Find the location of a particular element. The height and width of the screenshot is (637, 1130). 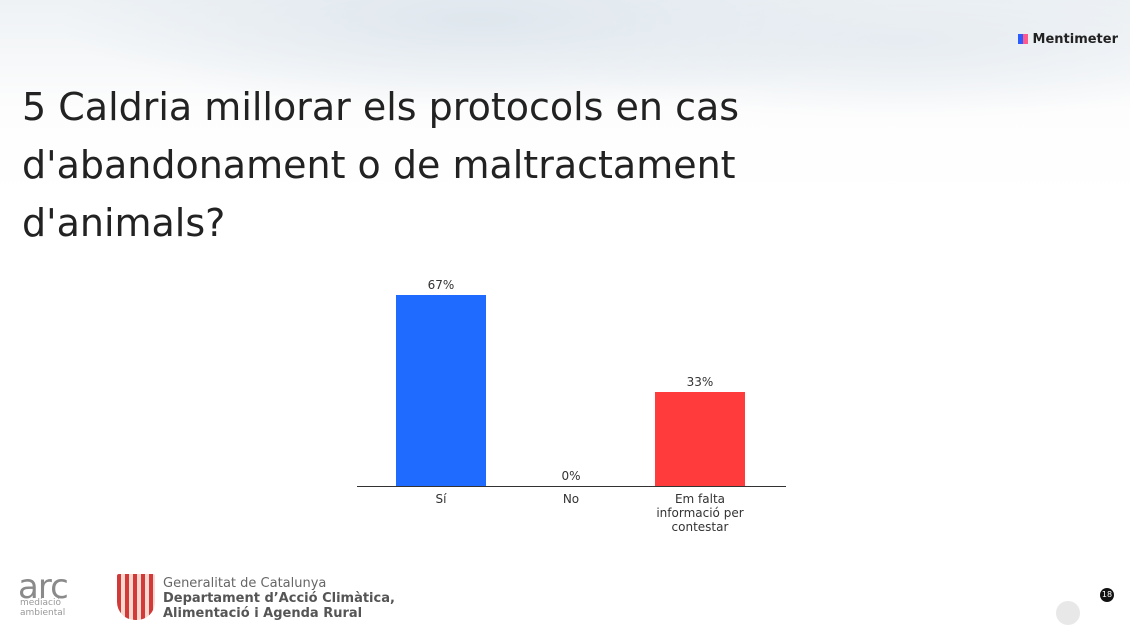

brand: Mentimeter is located at coordinates (1068, 39).